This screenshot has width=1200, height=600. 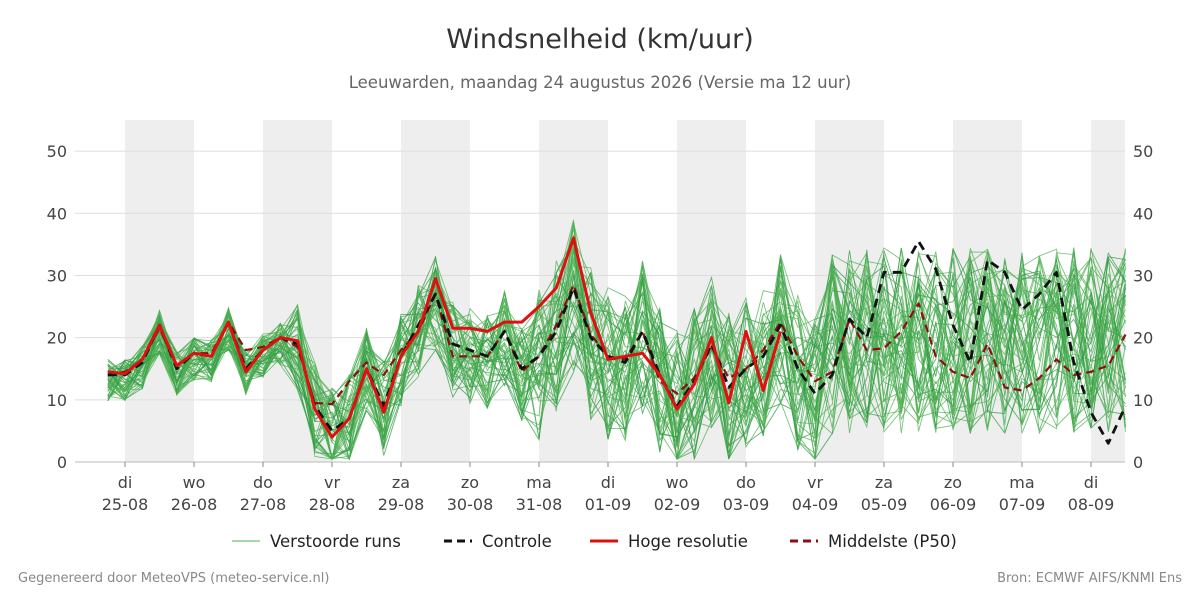 What do you see at coordinates (332, 482) in the screenshot?
I see `x-tick-day-3: vr` at bounding box center [332, 482].